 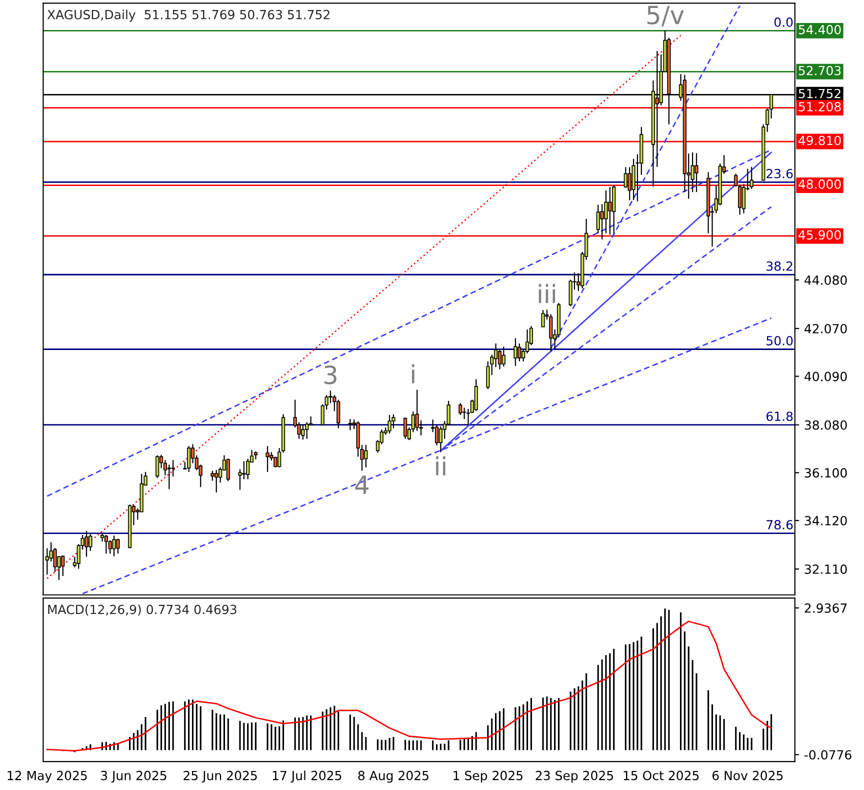 I want to click on y-tick-label: 42.070, so click(x=825, y=329).